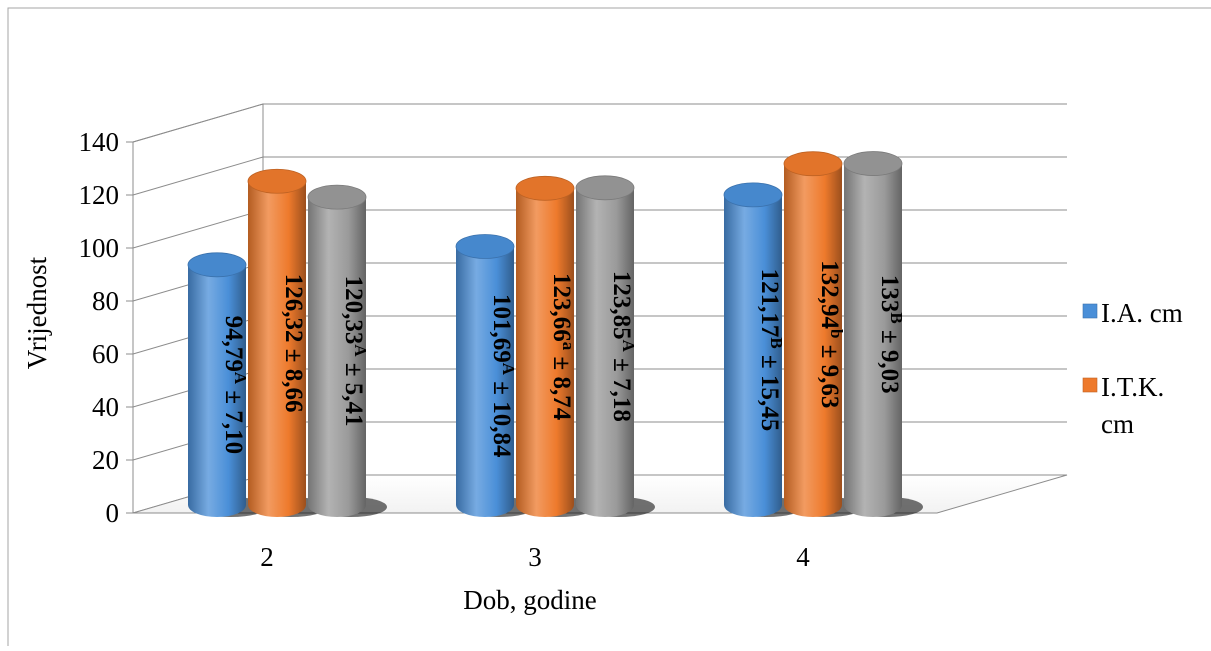 This screenshot has height=651, width=1211. I want to click on x-axis-label: Dob, godine, so click(530, 600).